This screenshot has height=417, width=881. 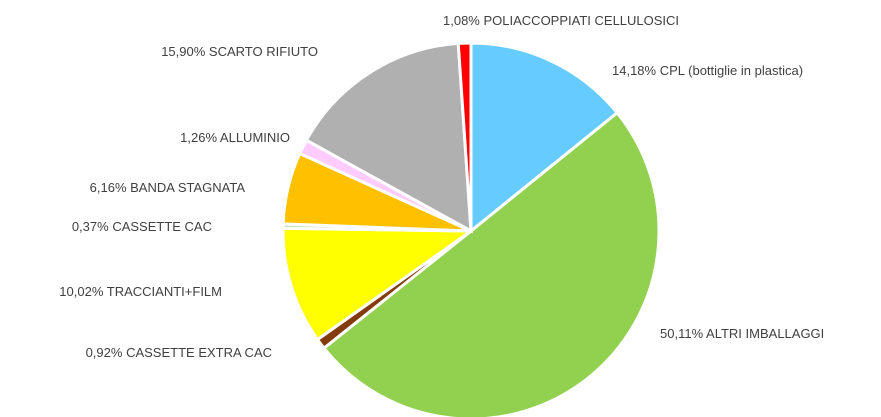 I want to click on slice-label: 10,02% TRACCIANTI+FILM, so click(x=140, y=291).